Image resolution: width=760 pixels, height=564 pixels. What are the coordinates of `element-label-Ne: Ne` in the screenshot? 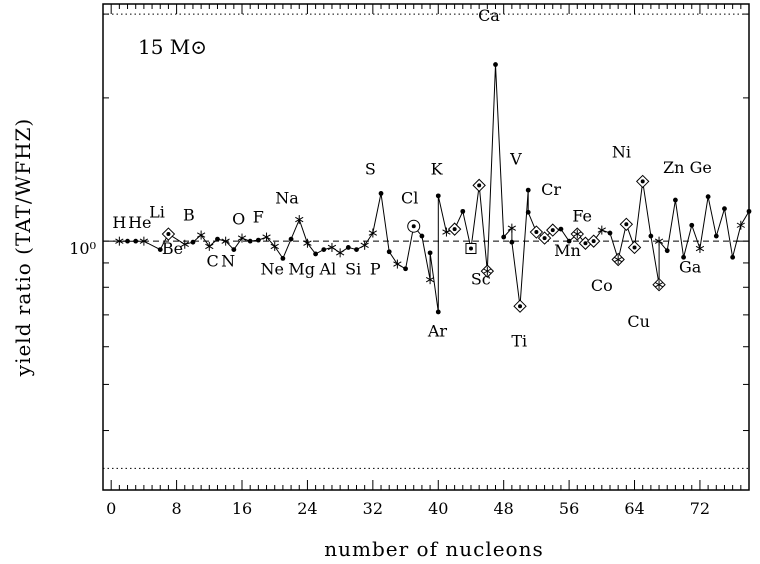 It's located at (272, 269).